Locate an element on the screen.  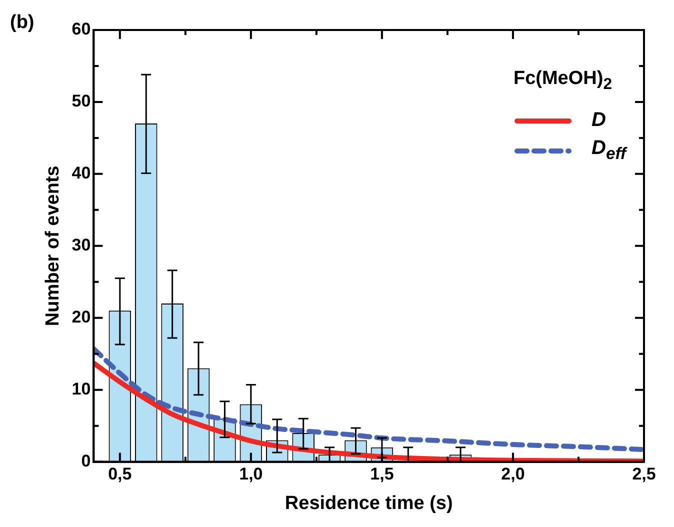
x-tick-label: 0,5 is located at coordinates (120, 474).